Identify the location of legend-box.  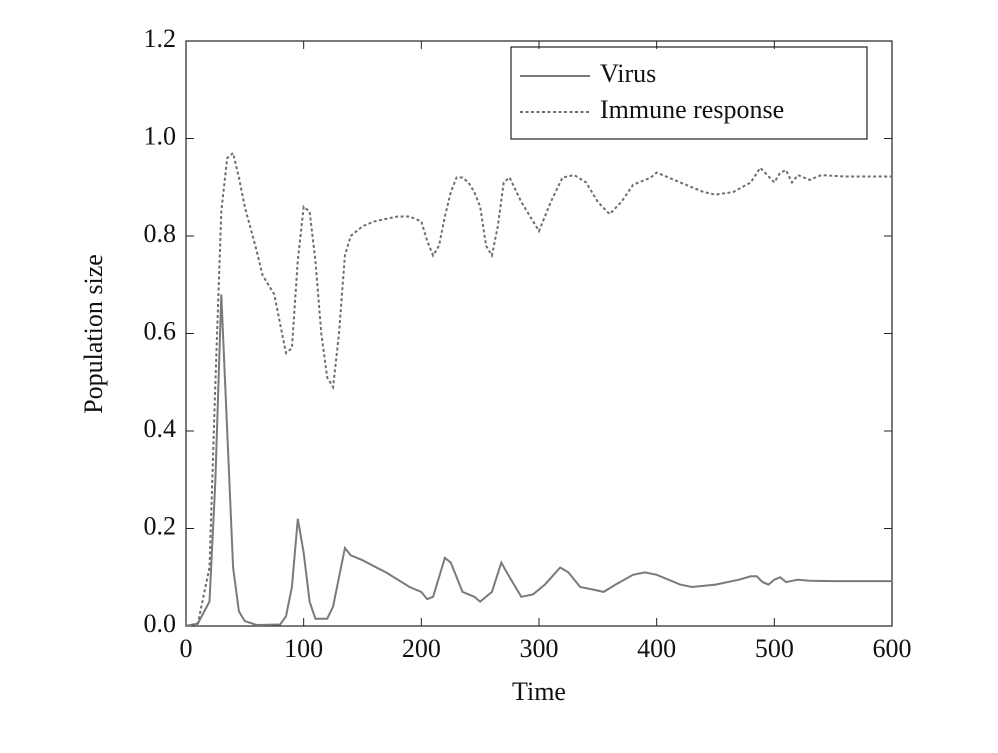
(689, 93).